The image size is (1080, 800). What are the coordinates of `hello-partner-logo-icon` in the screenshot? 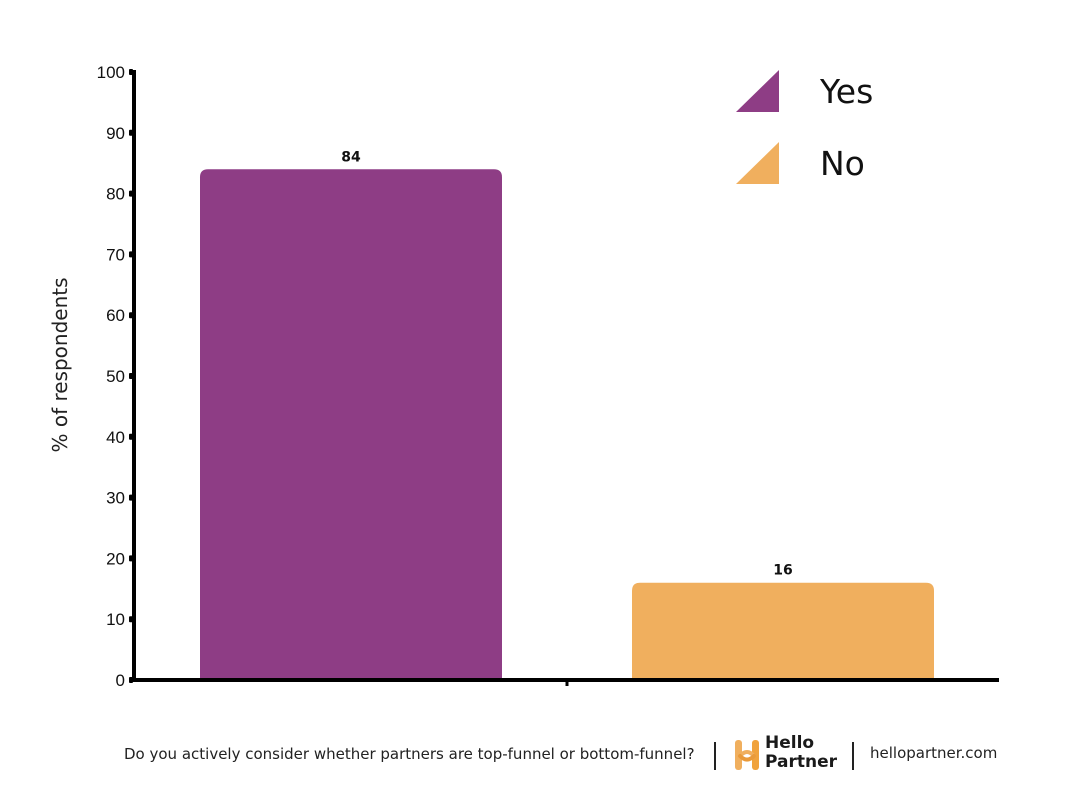 It's located at (747, 755).